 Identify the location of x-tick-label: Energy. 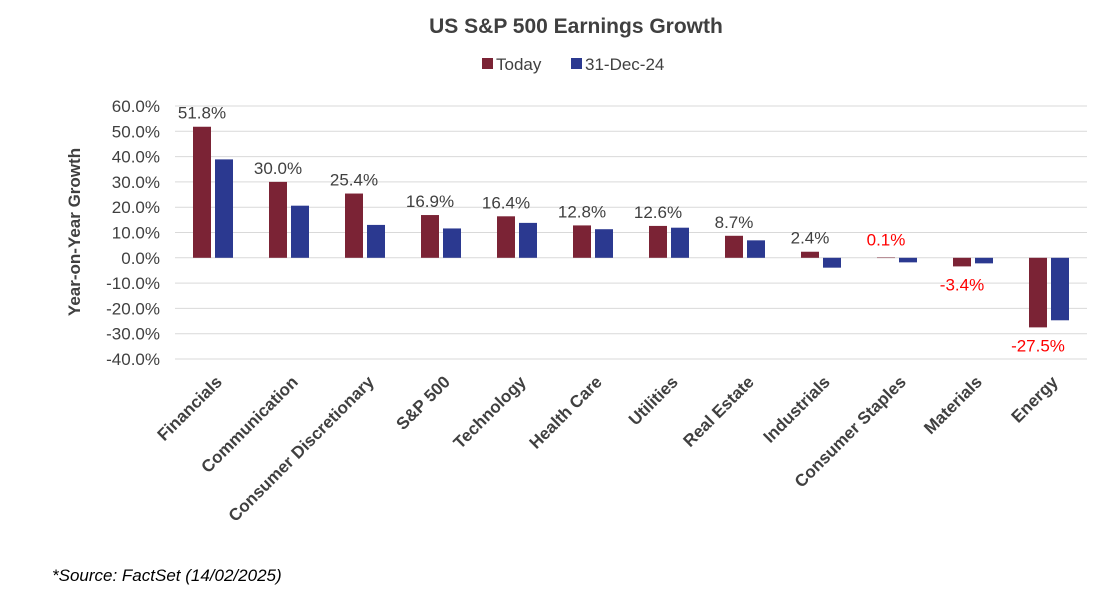
(1035, 399).